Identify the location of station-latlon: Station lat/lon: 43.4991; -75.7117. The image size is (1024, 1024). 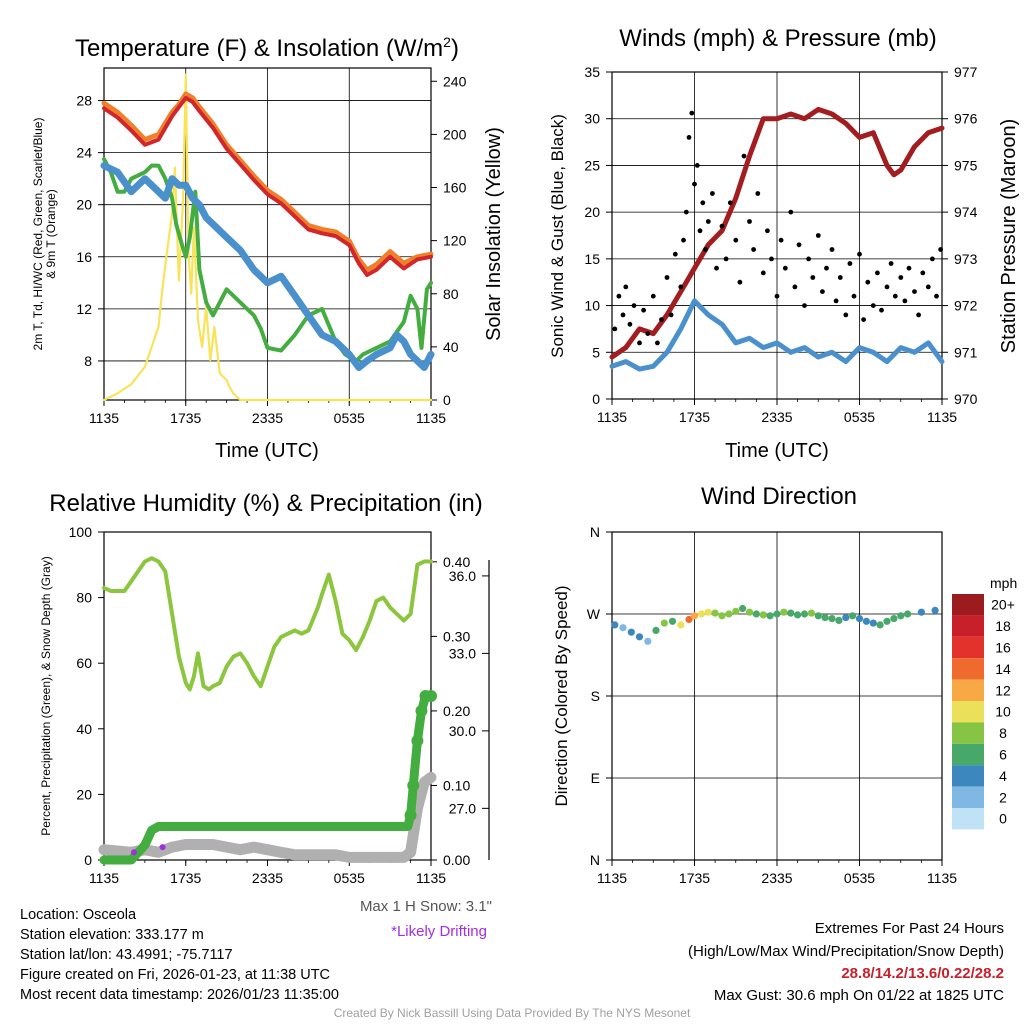
(126, 955).